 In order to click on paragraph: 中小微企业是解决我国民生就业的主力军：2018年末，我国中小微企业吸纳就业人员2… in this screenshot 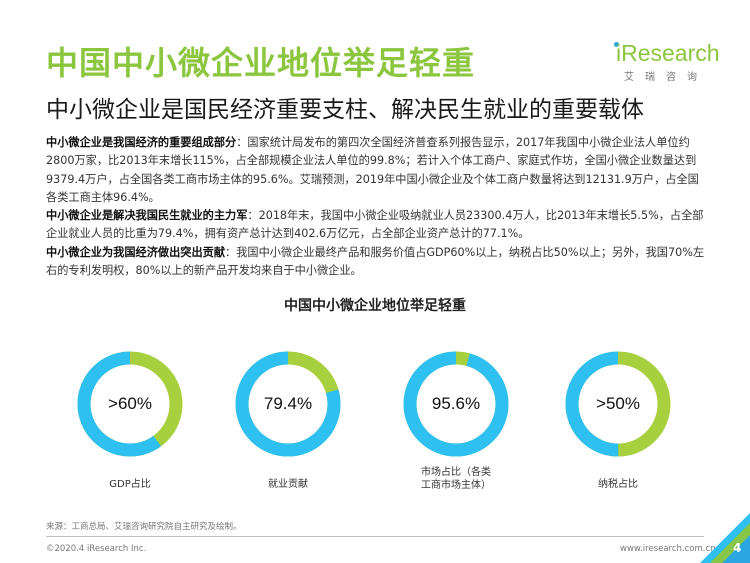, I will do `click(378, 225)`.